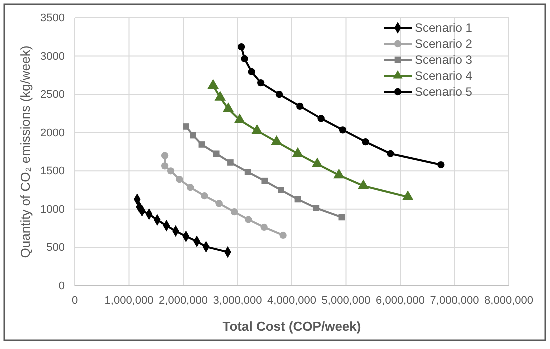 The image size is (550, 349). I want to click on x-tick-label: 1,000,000, so click(129, 300).